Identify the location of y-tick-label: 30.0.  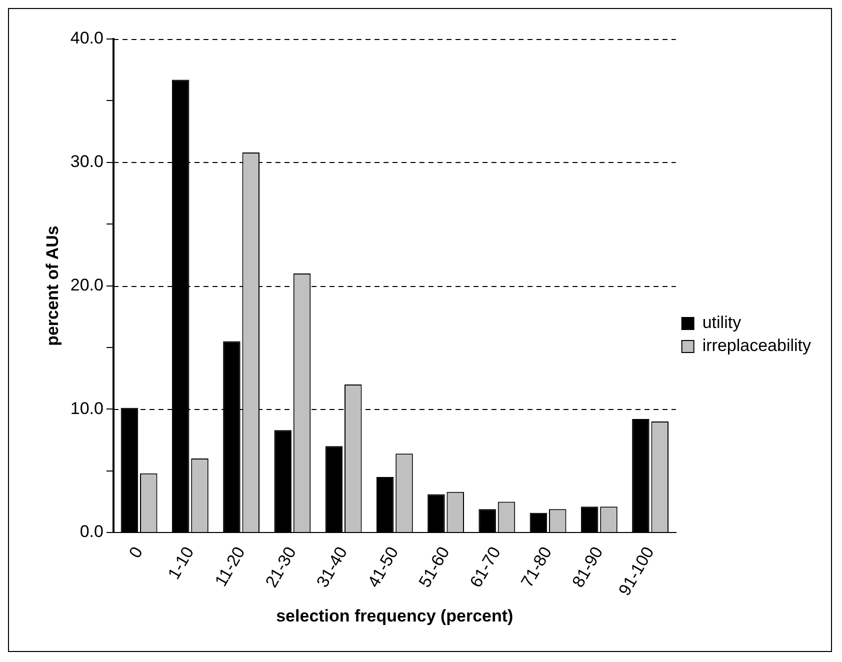
(87, 162).